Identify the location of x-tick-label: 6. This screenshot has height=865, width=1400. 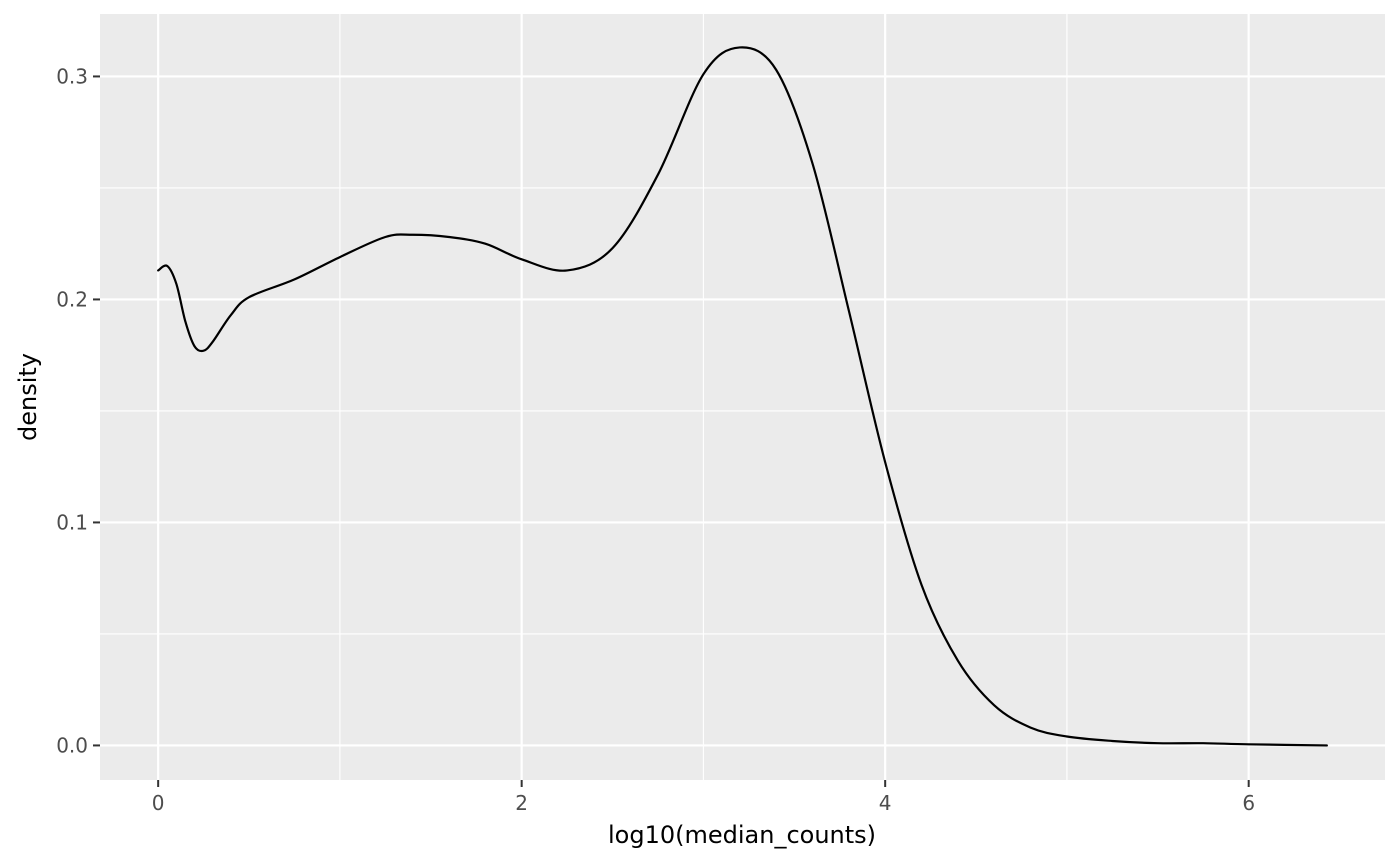
(1248, 803).